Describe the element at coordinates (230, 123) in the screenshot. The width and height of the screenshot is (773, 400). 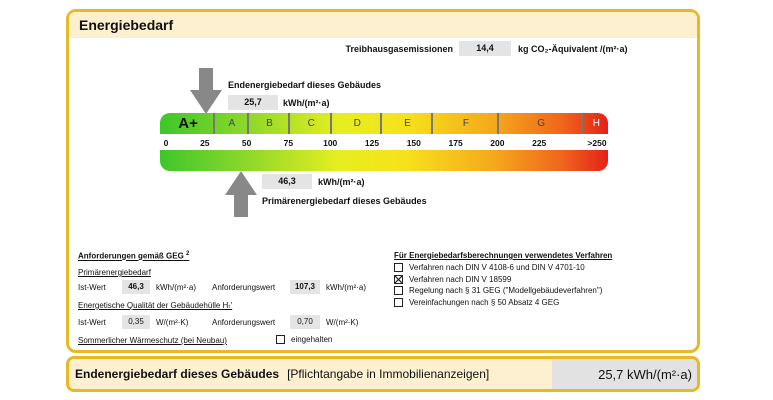
I see `energy-class-a: A` at that location.